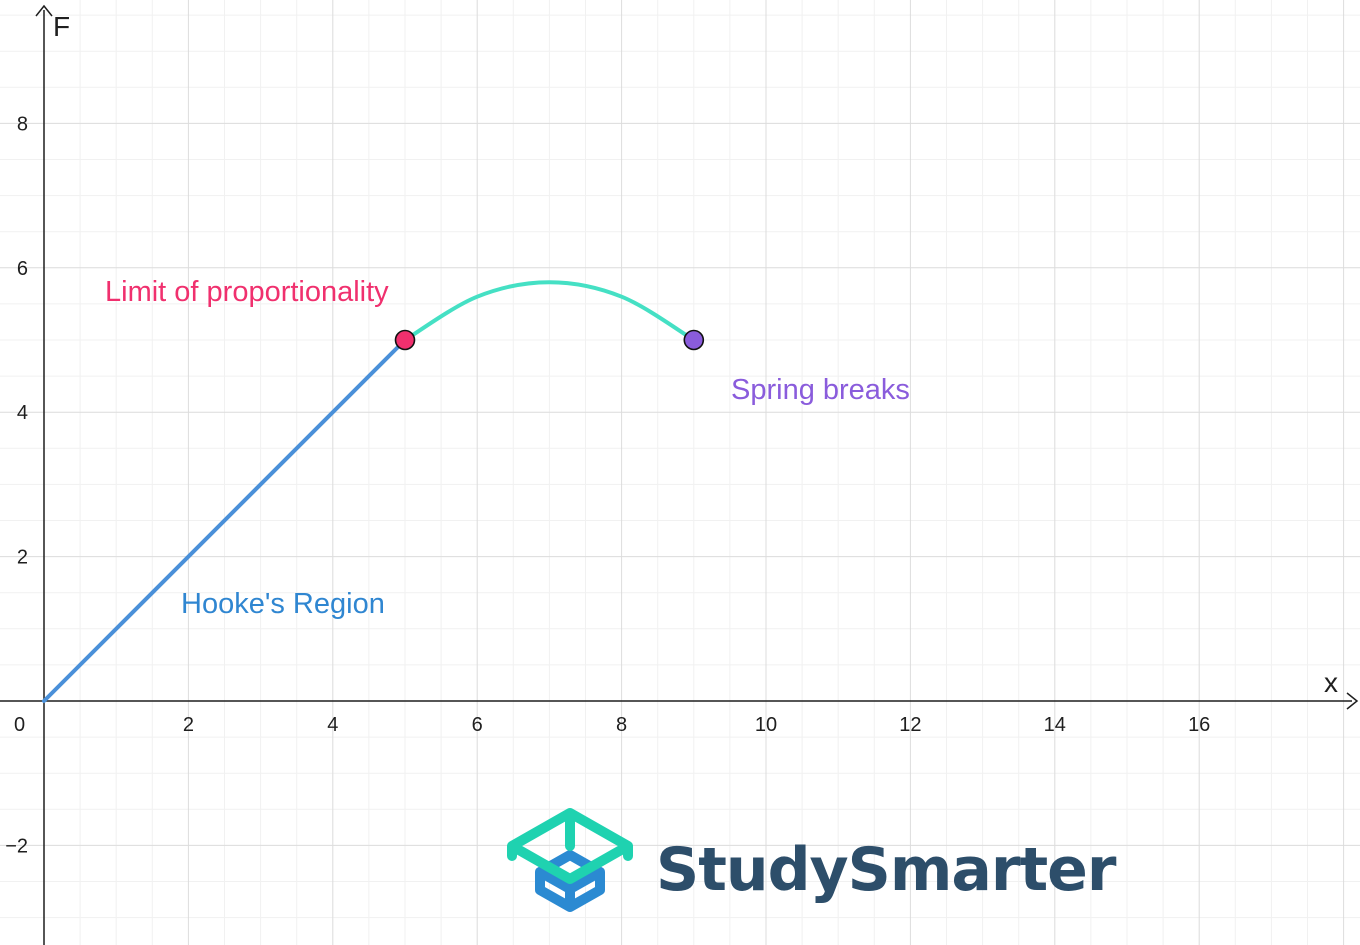  Describe the element at coordinates (22, 269) in the screenshot. I see `y-tick-label: 6` at that location.